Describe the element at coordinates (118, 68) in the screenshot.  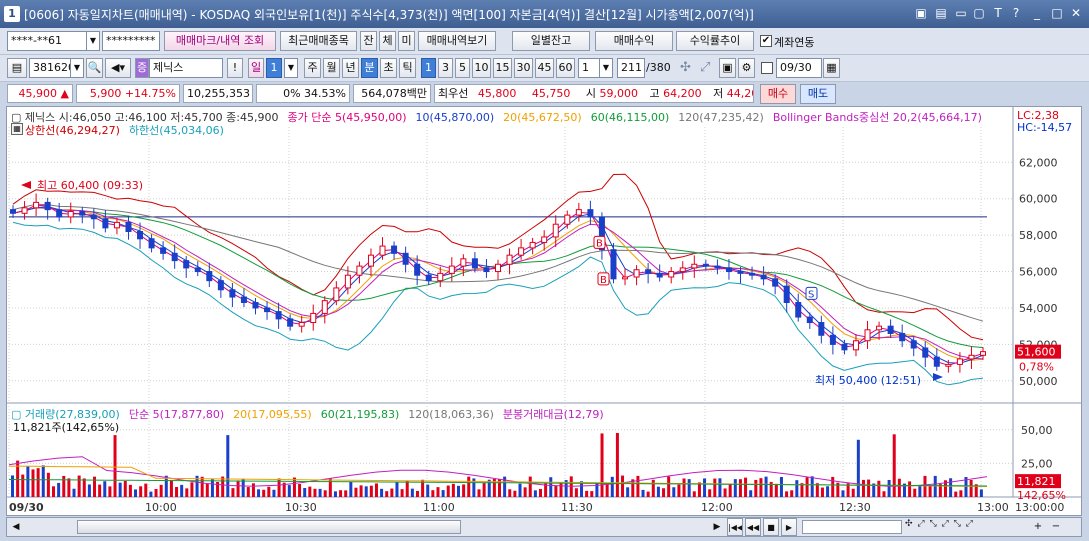
I see `speaker-icon: ◀▾` at that location.